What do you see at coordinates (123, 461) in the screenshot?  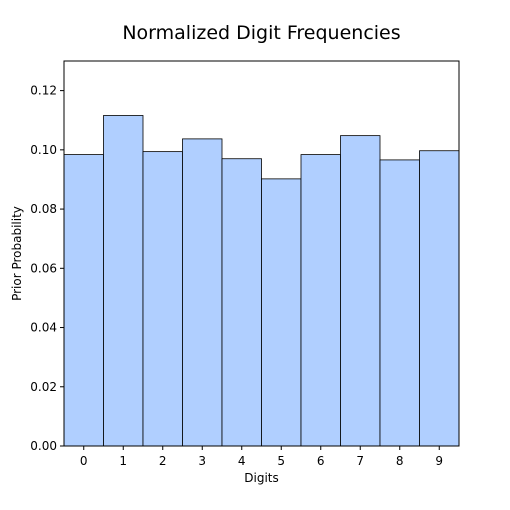 I see `x-tick-label: 1` at bounding box center [123, 461].